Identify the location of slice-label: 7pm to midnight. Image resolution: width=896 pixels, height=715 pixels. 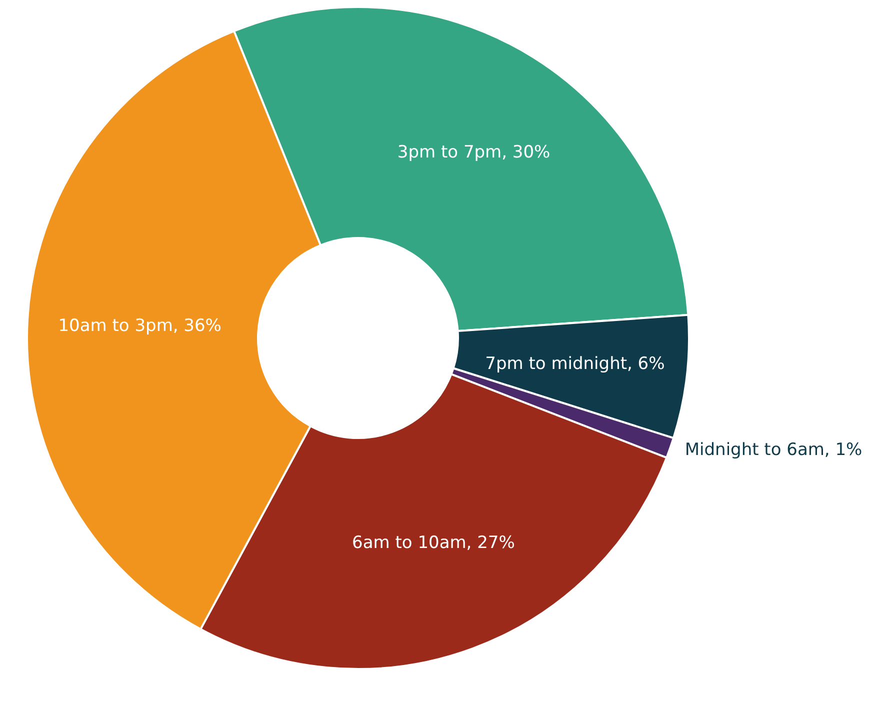
(556, 364).